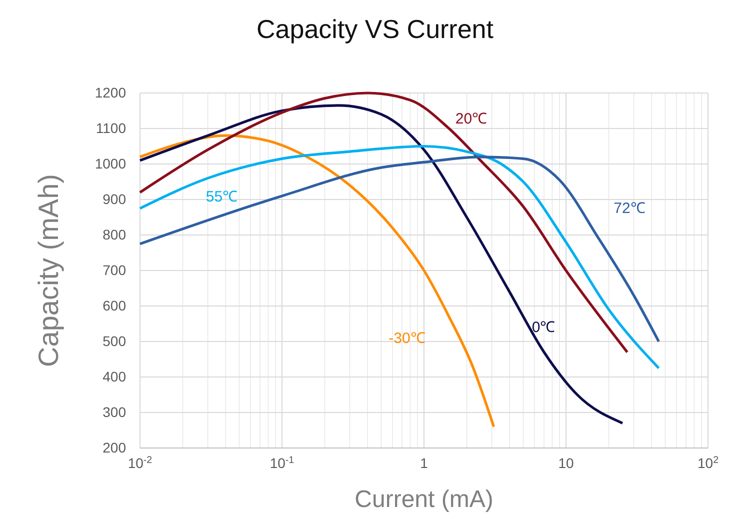  I want to click on x-tick-label: 10$^{2}$, so click(708, 462).